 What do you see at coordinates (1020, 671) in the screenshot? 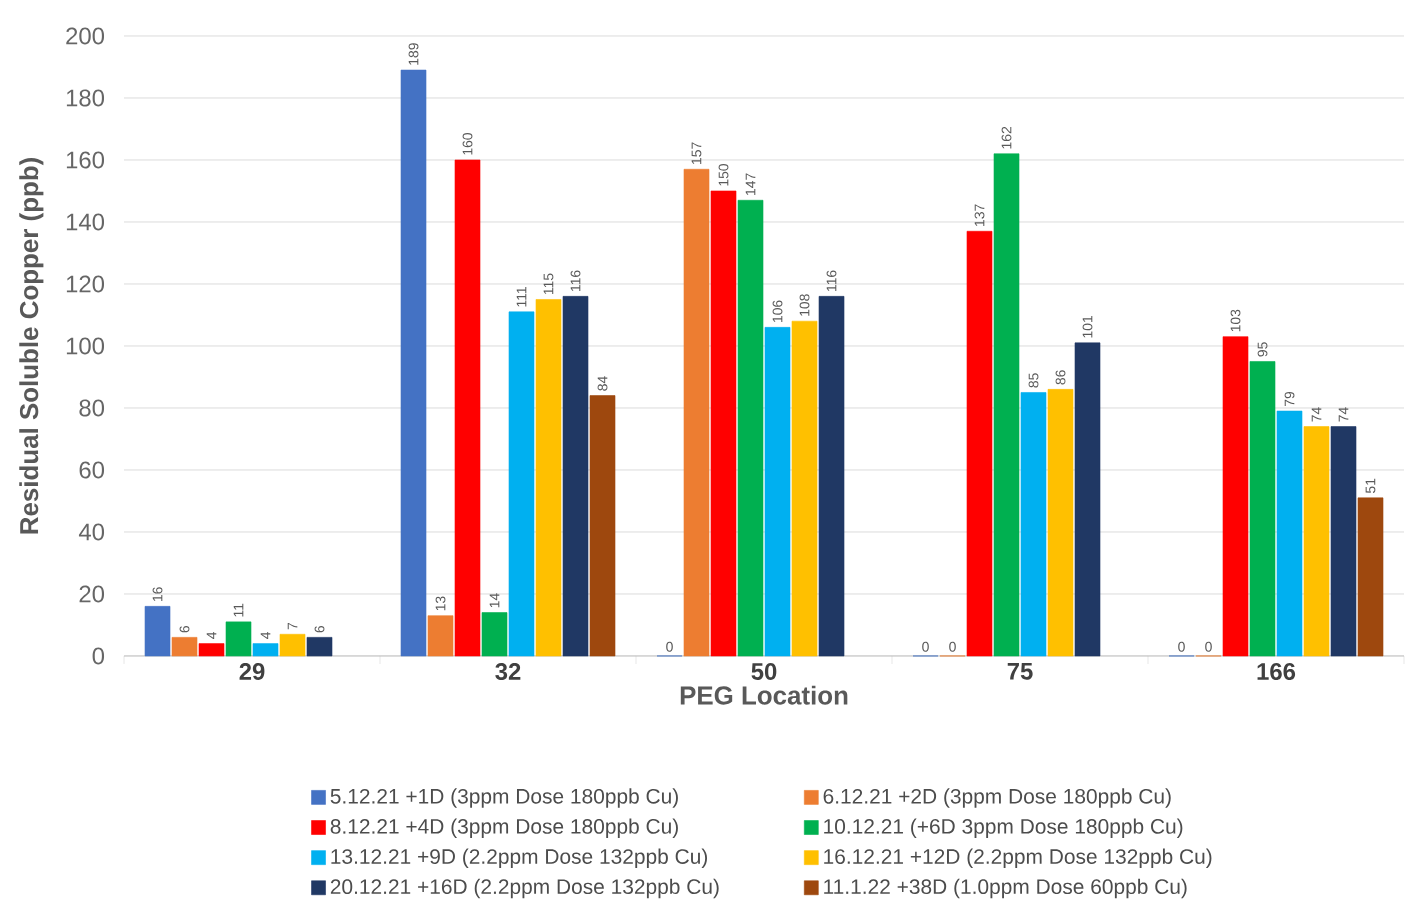
I see `x-tick-label: 75` at bounding box center [1020, 671].